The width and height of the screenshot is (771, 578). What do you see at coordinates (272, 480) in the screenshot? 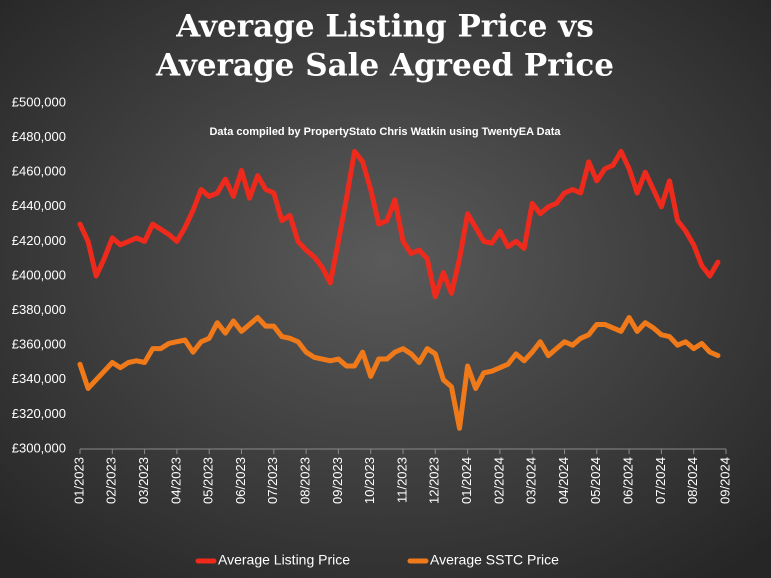
I see `x-tick-label: 07/2023` at bounding box center [272, 480].